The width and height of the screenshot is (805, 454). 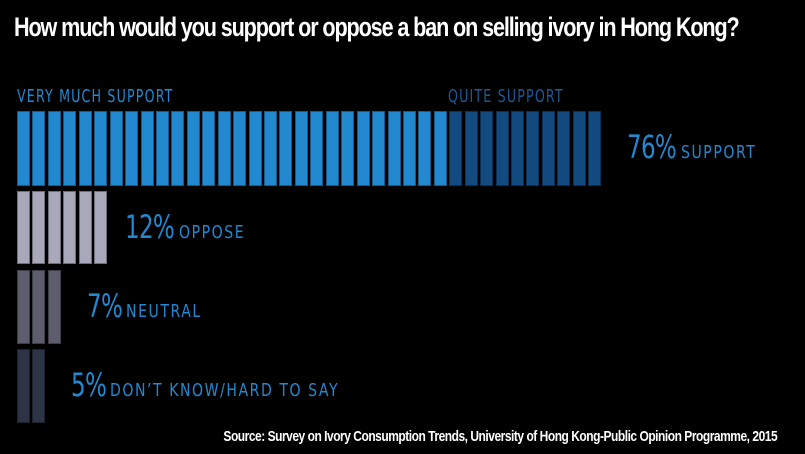 I want to click on dont-know-pct: 5%, so click(x=89, y=385).